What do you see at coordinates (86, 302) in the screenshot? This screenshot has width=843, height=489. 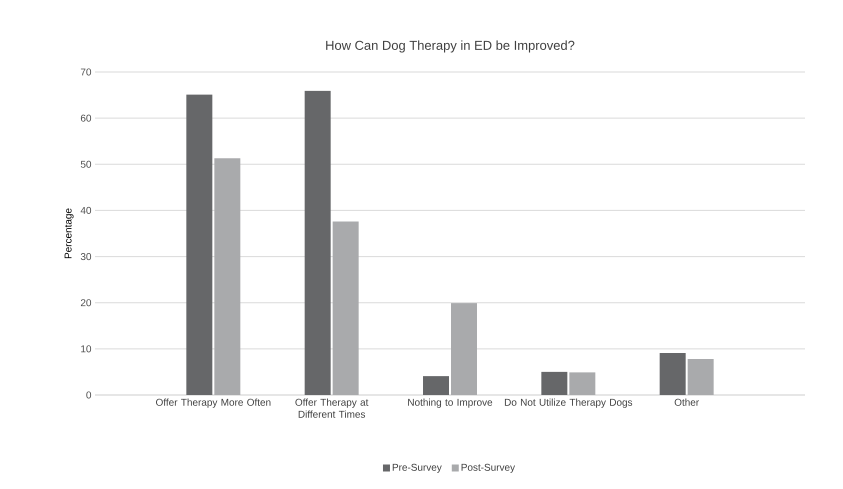 I see `y-tick-label: 20` at bounding box center [86, 302].